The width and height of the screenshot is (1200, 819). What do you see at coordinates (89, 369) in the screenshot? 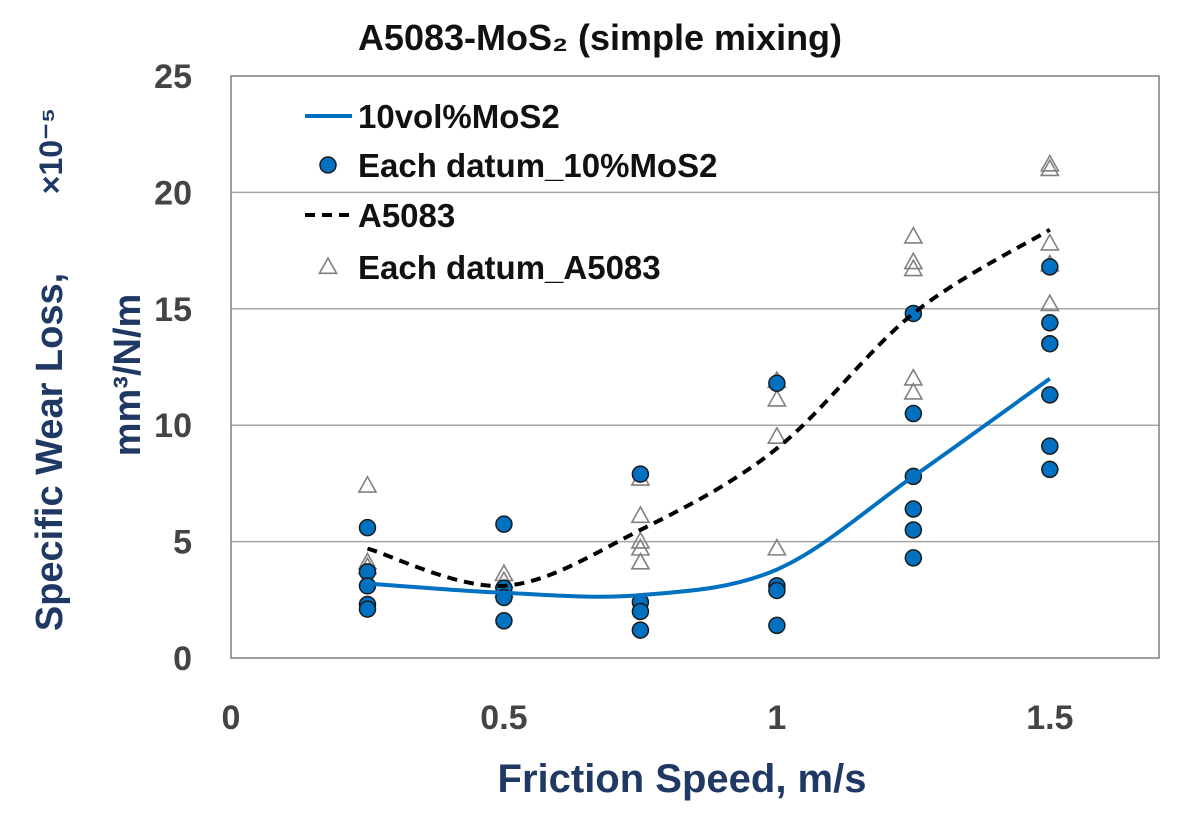
I see `y-axis-title: Specific Wear Loss, ×10⁻⁵ mm³/N/m` at bounding box center [89, 369].